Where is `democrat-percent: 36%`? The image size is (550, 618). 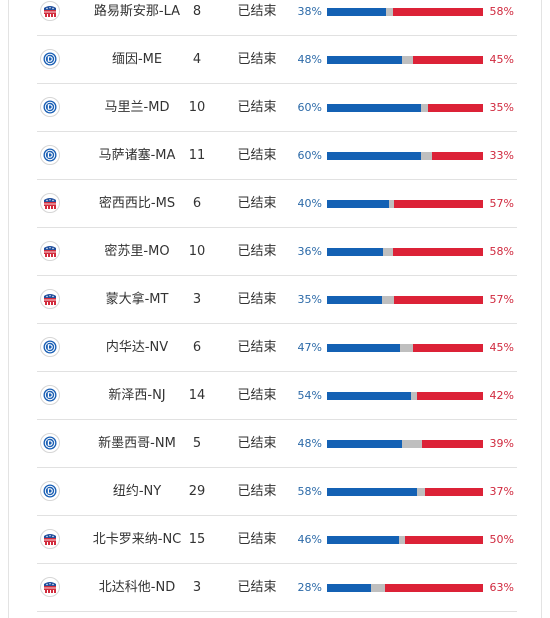
democrat-percent: 36% is located at coordinates (309, 251).